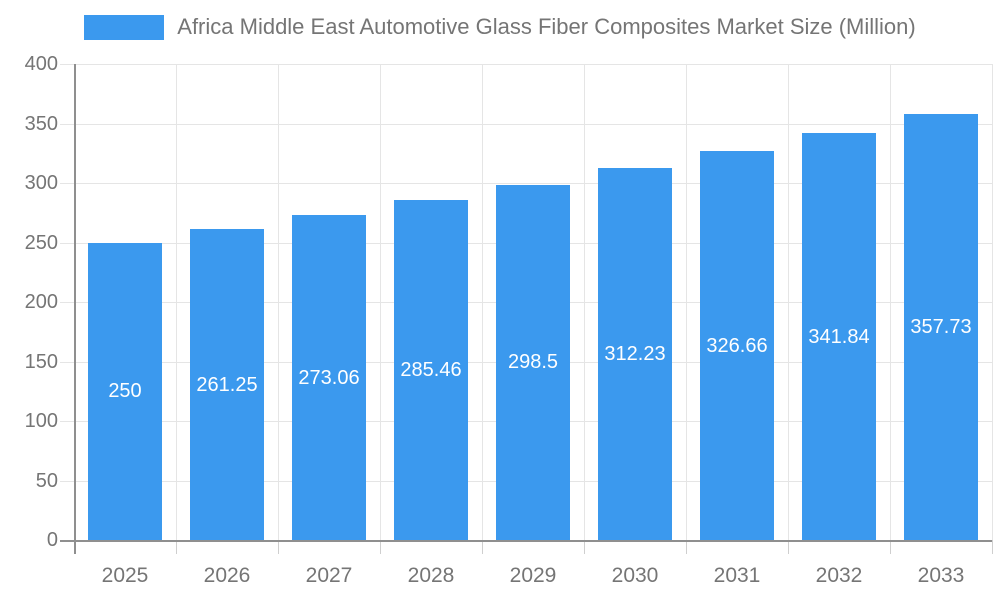 The height and width of the screenshot is (600, 1000). I want to click on x-axis-label: 2031, so click(737, 575).